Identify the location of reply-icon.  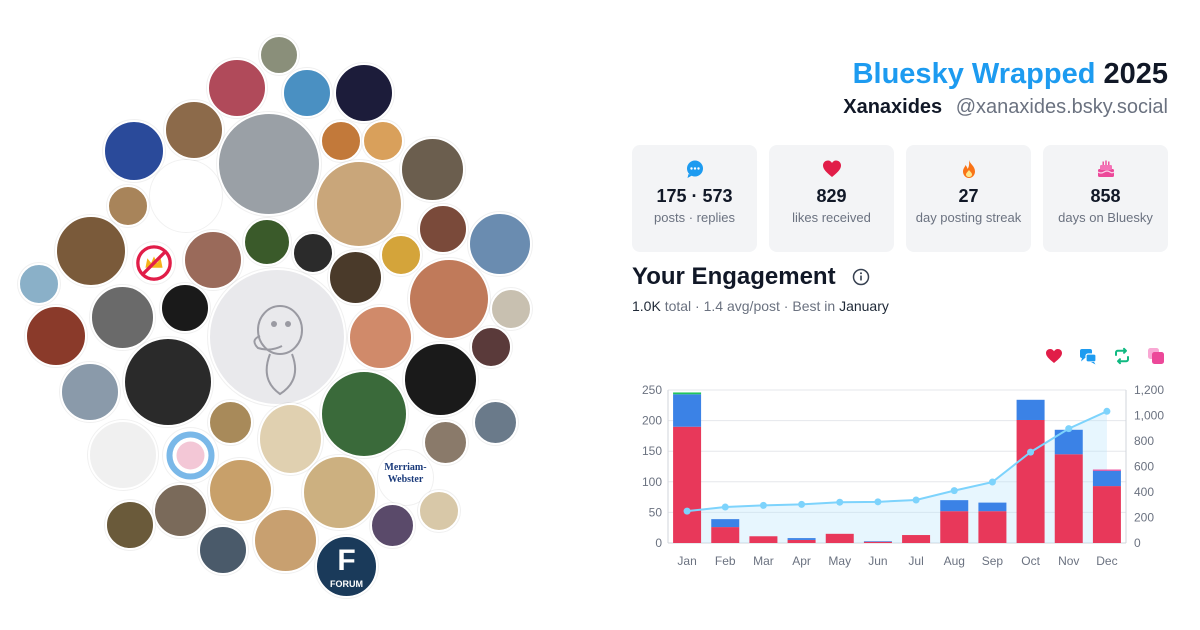
(1088, 356).